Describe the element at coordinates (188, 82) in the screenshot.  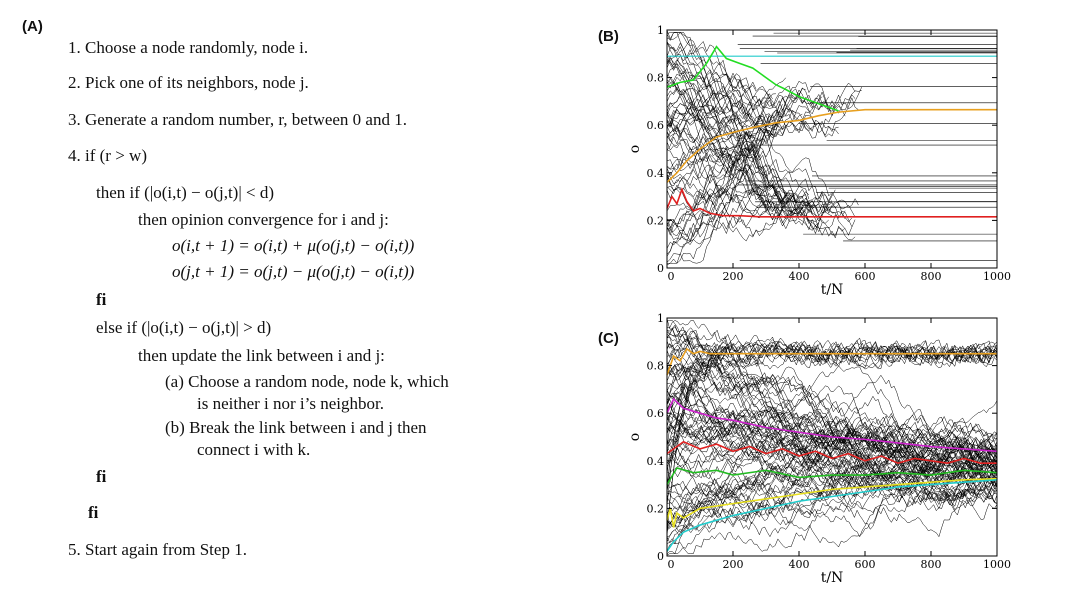
I see `algo-step-2: 2. Pick one of its neighbors, node j.` at that location.